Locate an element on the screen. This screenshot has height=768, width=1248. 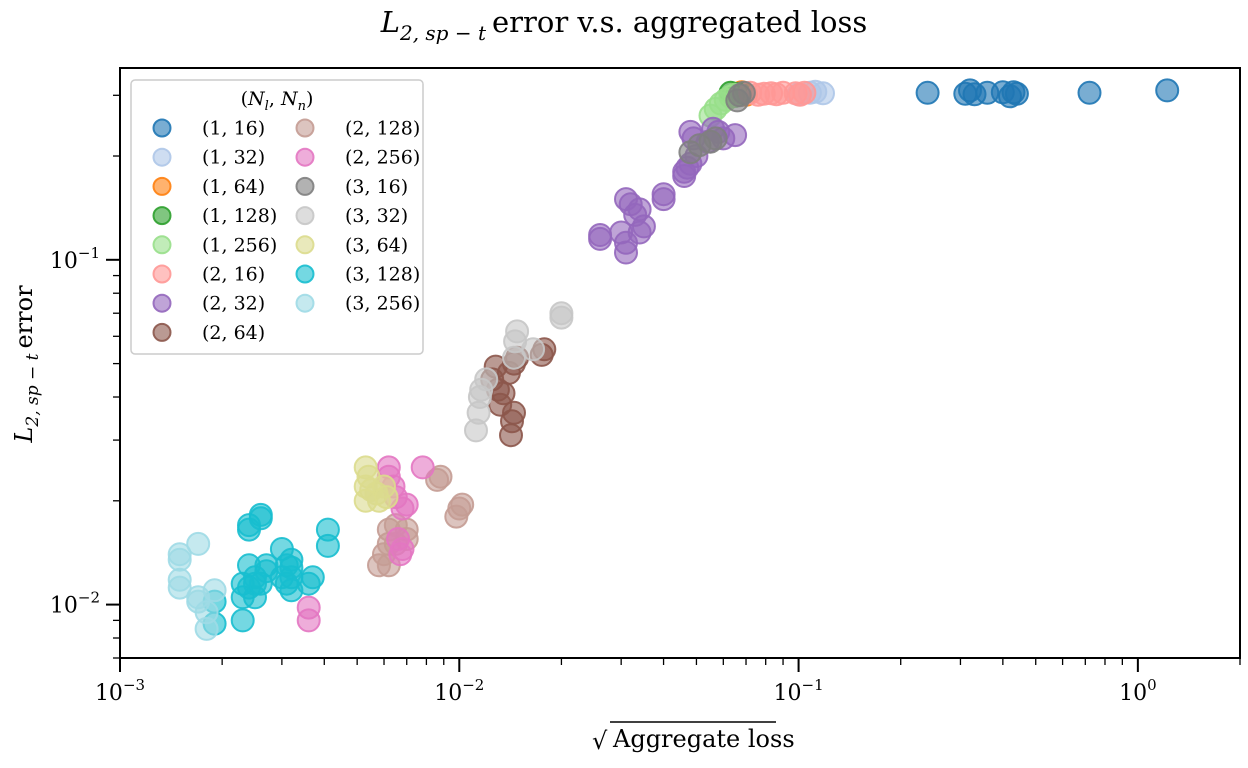
x-tick-label: 10⁰ is located at coordinates (1138, 691).